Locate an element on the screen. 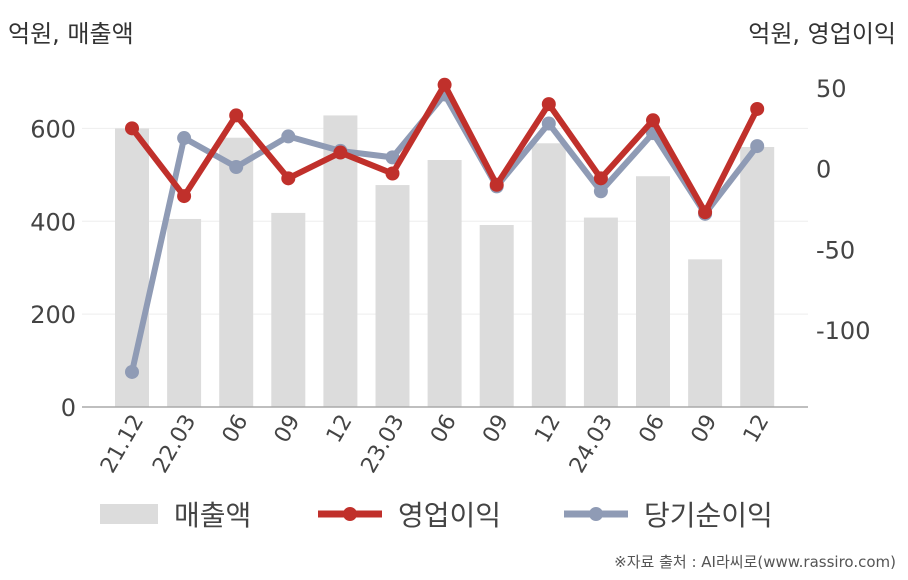 The image size is (908, 580). legend-item-revenue: 매출액 is located at coordinates (175, 514).